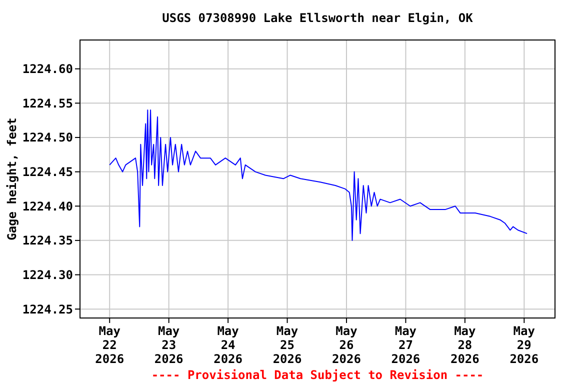 The height and width of the screenshot is (384, 576). Describe the element at coordinates (47, 275) in the screenshot. I see `y-tick-label: 1224.30` at that location.